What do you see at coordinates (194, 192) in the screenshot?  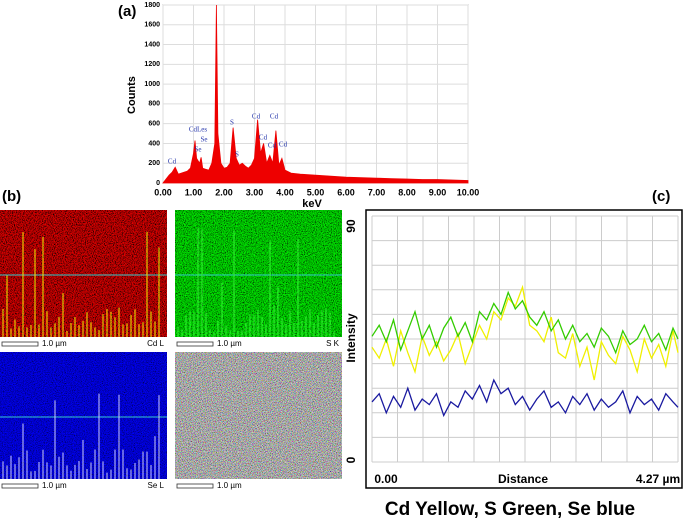 I see `x-tick-label: 1.00` at bounding box center [194, 192].